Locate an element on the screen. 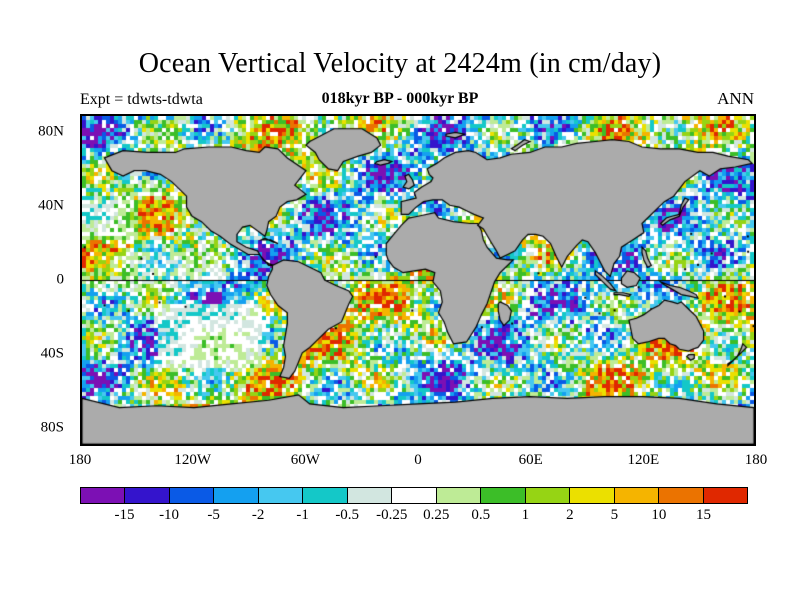  lon-tick-label: 60E is located at coordinates (530, 460).